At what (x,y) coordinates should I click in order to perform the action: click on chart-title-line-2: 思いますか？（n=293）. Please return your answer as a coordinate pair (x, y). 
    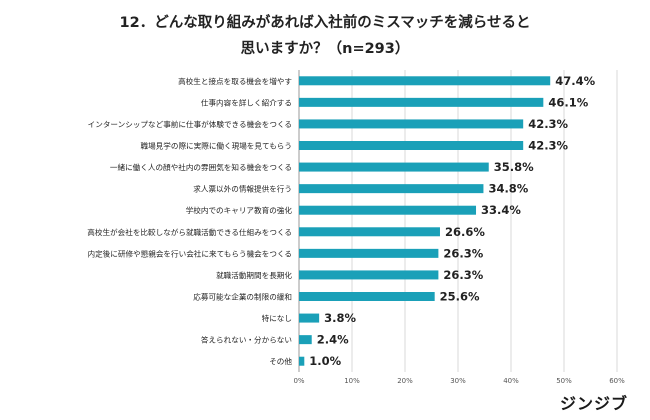
    Looking at the image, I should click on (325, 49).